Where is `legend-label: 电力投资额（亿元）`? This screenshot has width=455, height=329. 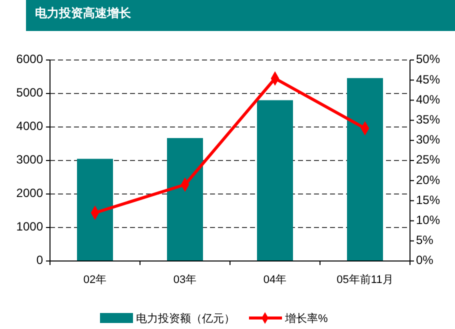 legend-label: 电力投资额（亿元） is located at coordinates (185, 318).